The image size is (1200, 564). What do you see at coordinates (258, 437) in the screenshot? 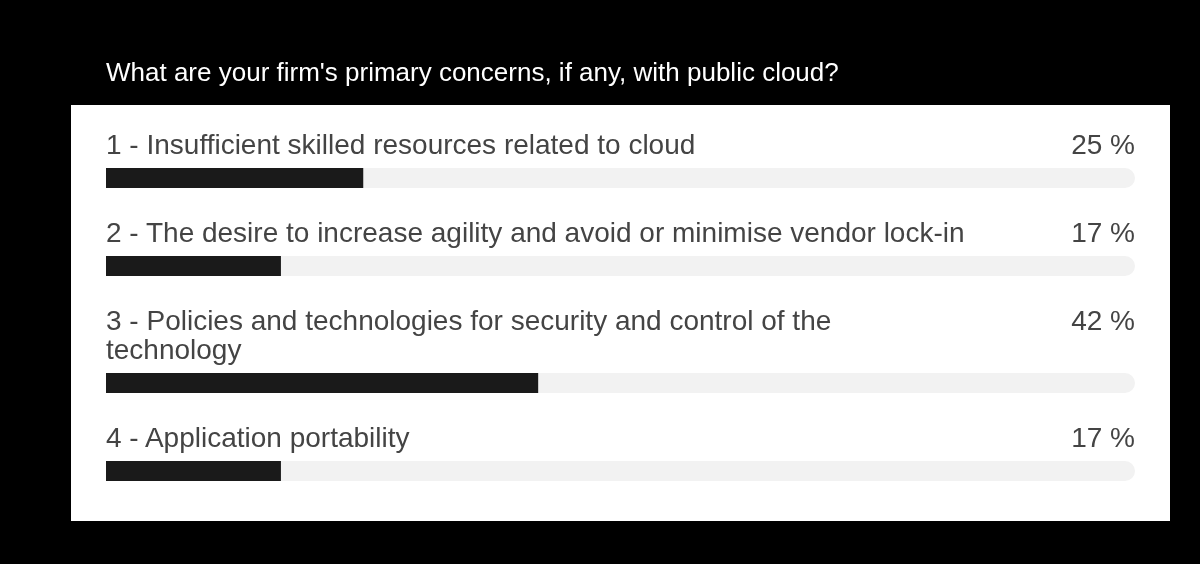
I see `y-tick-label: 4 - Application portability` at bounding box center [258, 437].